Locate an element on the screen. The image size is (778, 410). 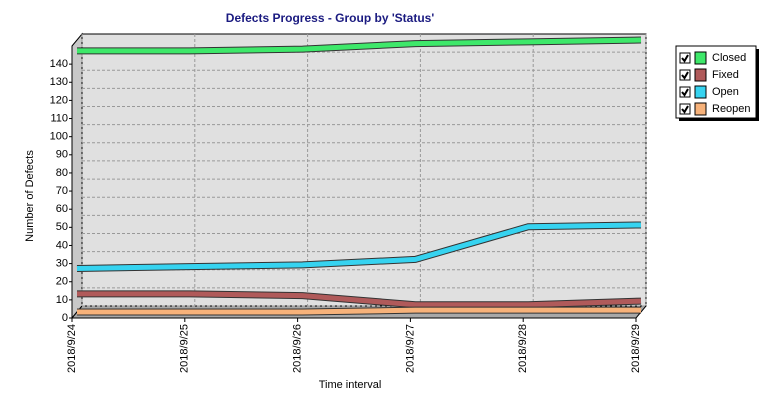
y-tick-label: 60 is located at coordinates (62, 209).